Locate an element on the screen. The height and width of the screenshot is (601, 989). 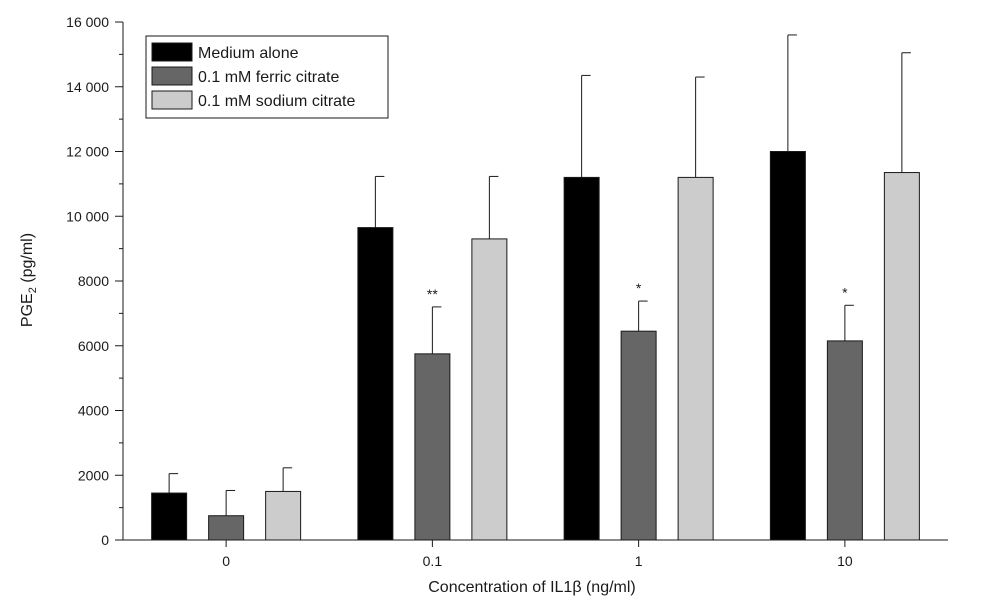
y-tick-label: 12 000 is located at coordinates (87, 152).